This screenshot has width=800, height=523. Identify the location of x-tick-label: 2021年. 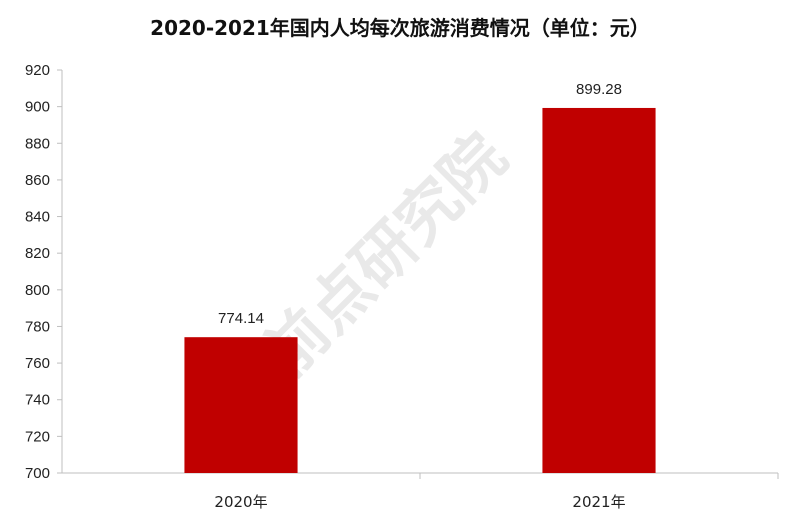
(598, 502).